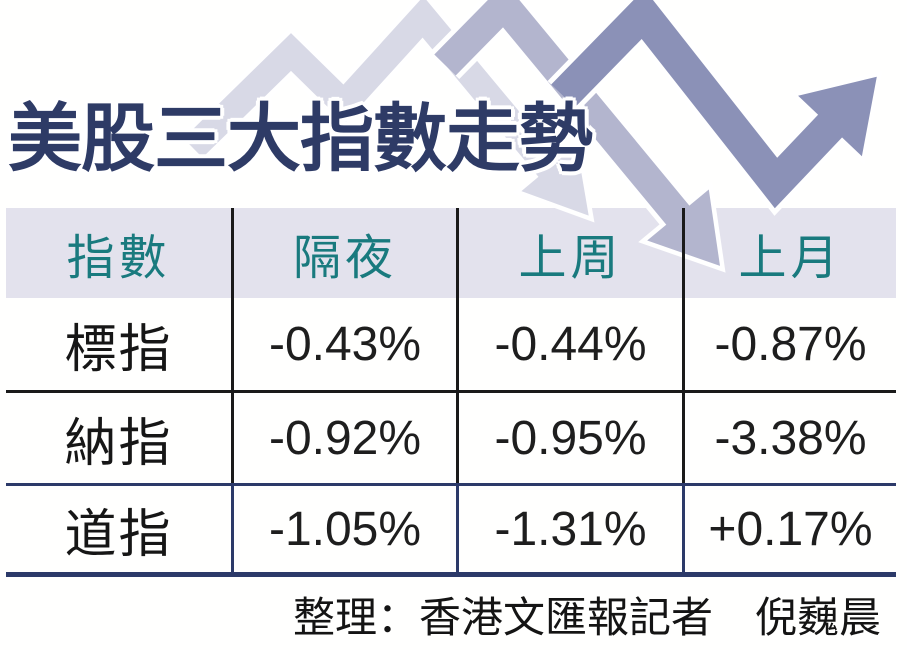 This screenshot has width=907, height=650. What do you see at coordinates (789, 527) in the screenshot?
I see `value-dow-last-month: +0.17%` at bounding box center [789, 527].